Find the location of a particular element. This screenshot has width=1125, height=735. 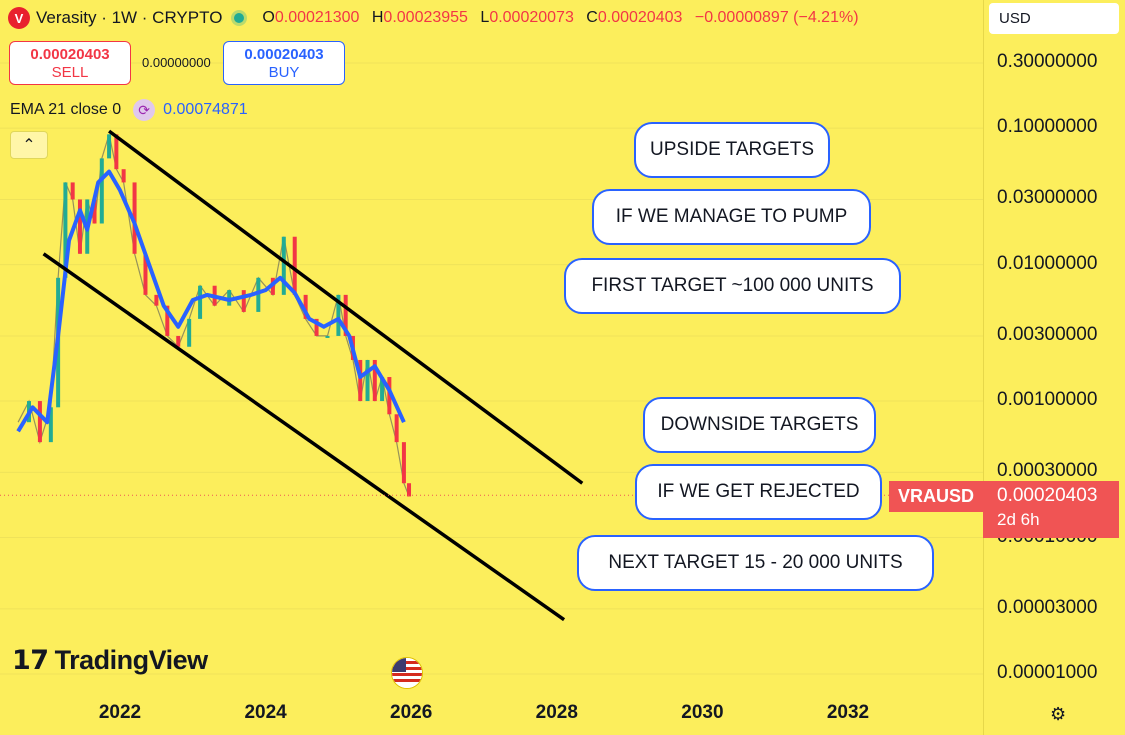

x-tick-label-1: 2024 is located at coordinates (265, 712).